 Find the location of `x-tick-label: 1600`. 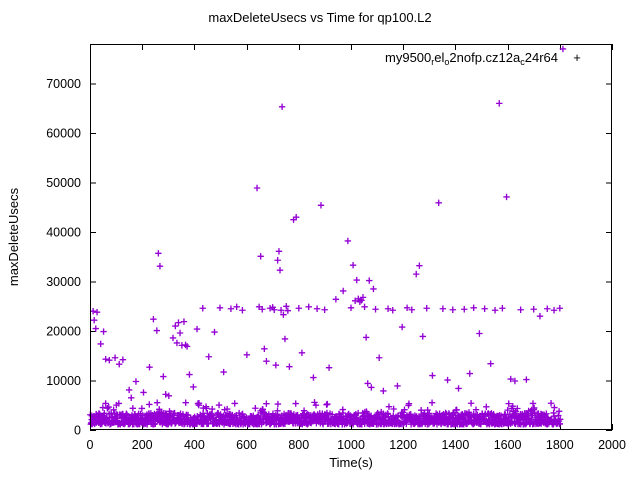

x-tick-label: 1600 is located at coordinates (508, 445).